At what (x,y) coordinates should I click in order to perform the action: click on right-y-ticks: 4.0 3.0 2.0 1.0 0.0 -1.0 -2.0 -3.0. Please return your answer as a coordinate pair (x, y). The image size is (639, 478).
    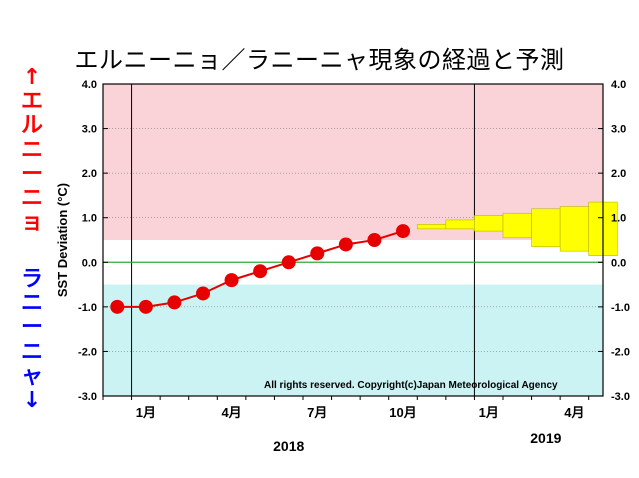
    Looking at the image, I should click on (614, 241).